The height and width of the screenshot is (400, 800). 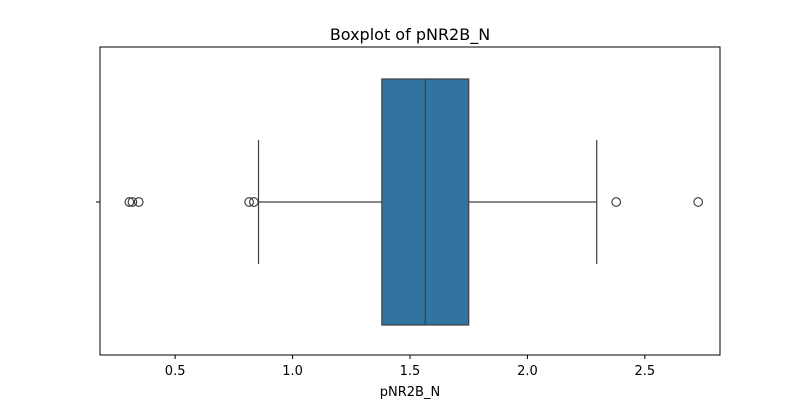 What do you see at coordinates (410, 371) in the screenshot?
I see `x-tick-label: 1.5` at bounding box center [410, 371].